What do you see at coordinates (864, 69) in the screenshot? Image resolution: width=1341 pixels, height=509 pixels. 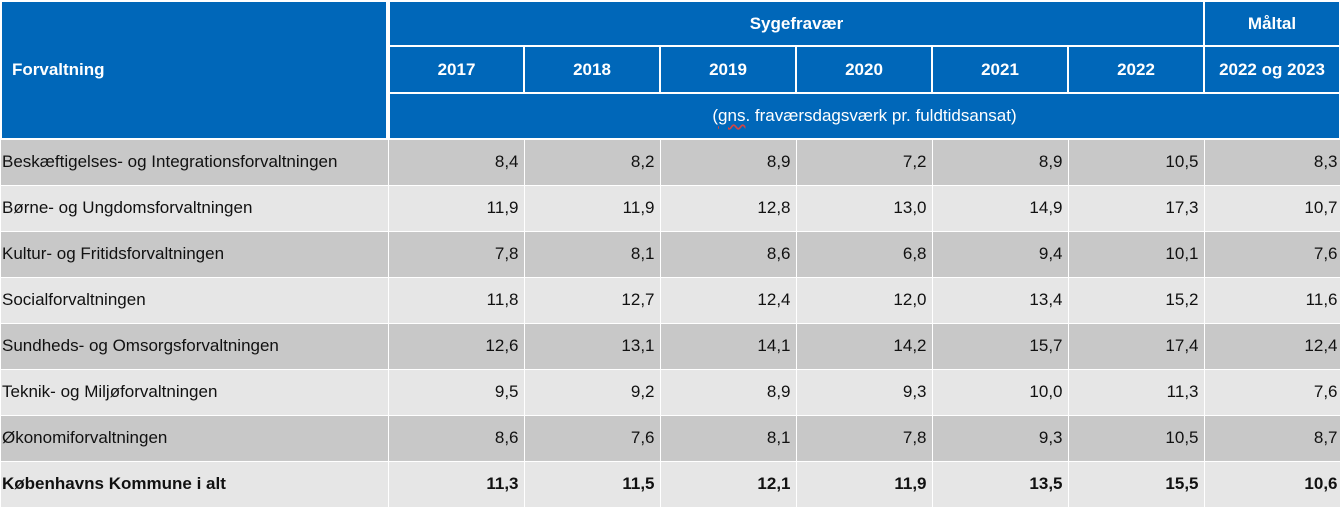 I see `header-year-2020: 2020` at bounding box center [864, 69].